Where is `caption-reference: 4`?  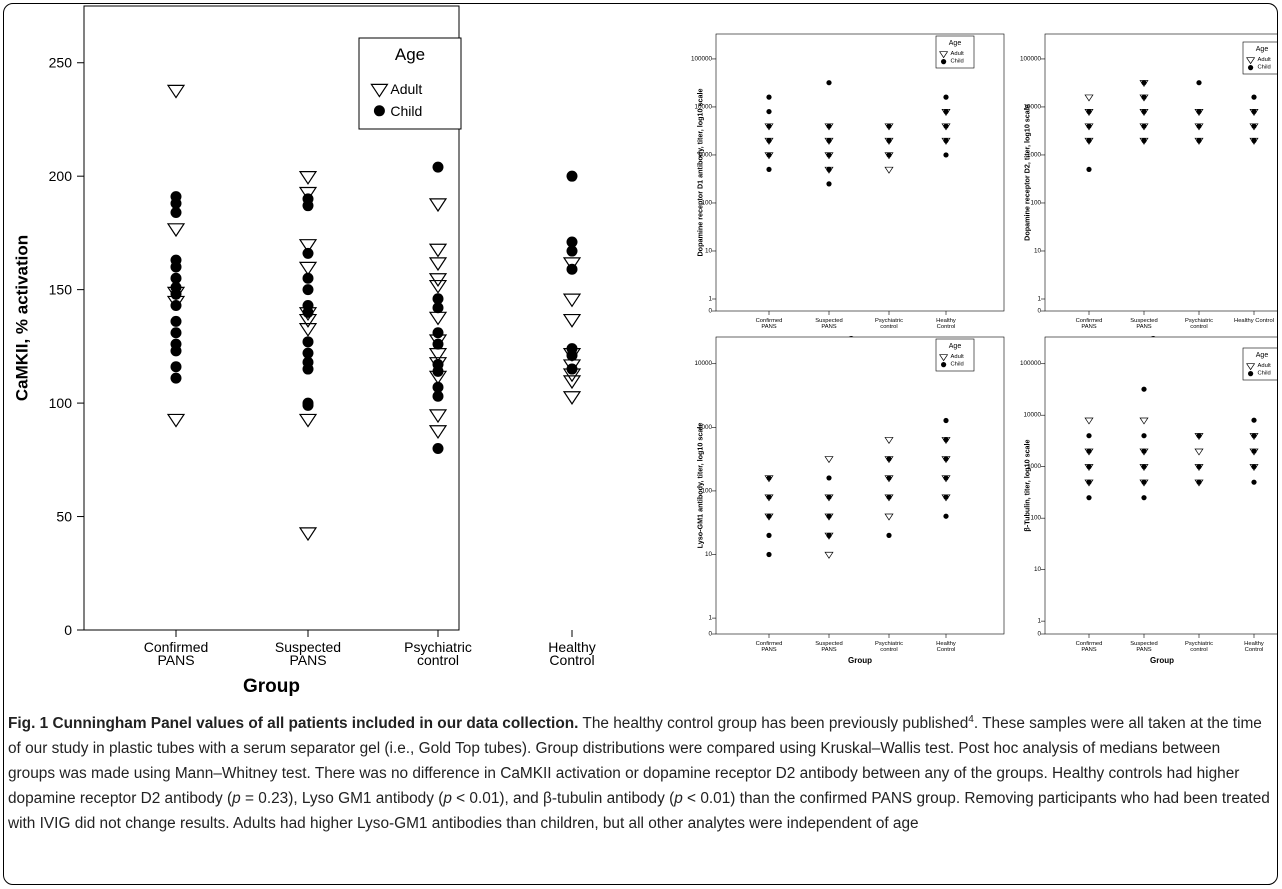
caption-reference: 4 is located at coordinates (971, 719).